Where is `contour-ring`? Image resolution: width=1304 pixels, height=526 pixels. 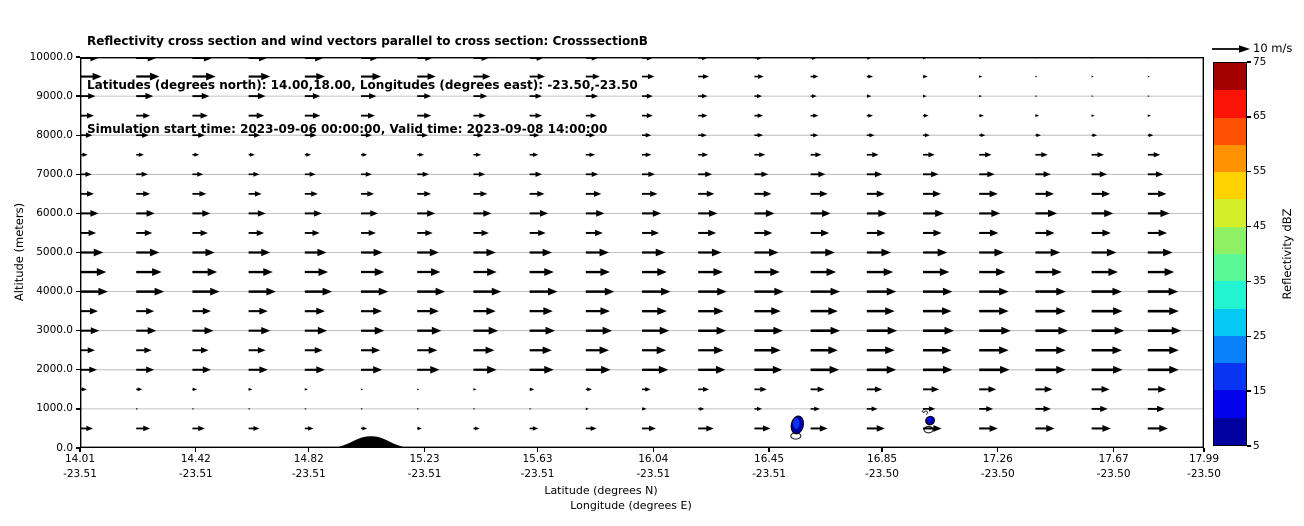
contour-ring is located at coordinates (928, 429).